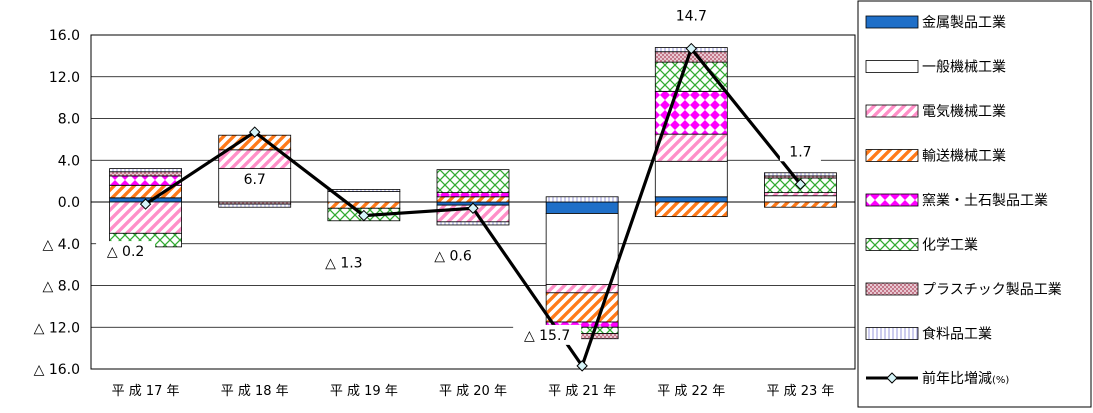 This screenshot has width=1093, height=413. What do you see at coordinates (691, 391) in the screenshot?
I see `x-tick-label: 平 成 22 年` at bounding box center [691, 391].